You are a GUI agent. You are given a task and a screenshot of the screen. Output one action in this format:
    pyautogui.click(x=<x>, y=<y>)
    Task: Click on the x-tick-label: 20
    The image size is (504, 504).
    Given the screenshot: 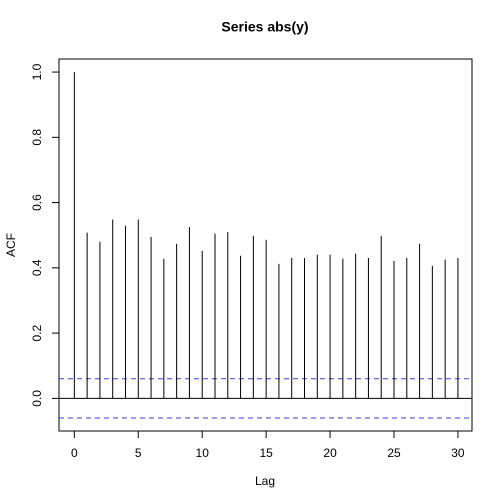 What is the action you would take?
    pyautogui.click(x=330, y=453)
    